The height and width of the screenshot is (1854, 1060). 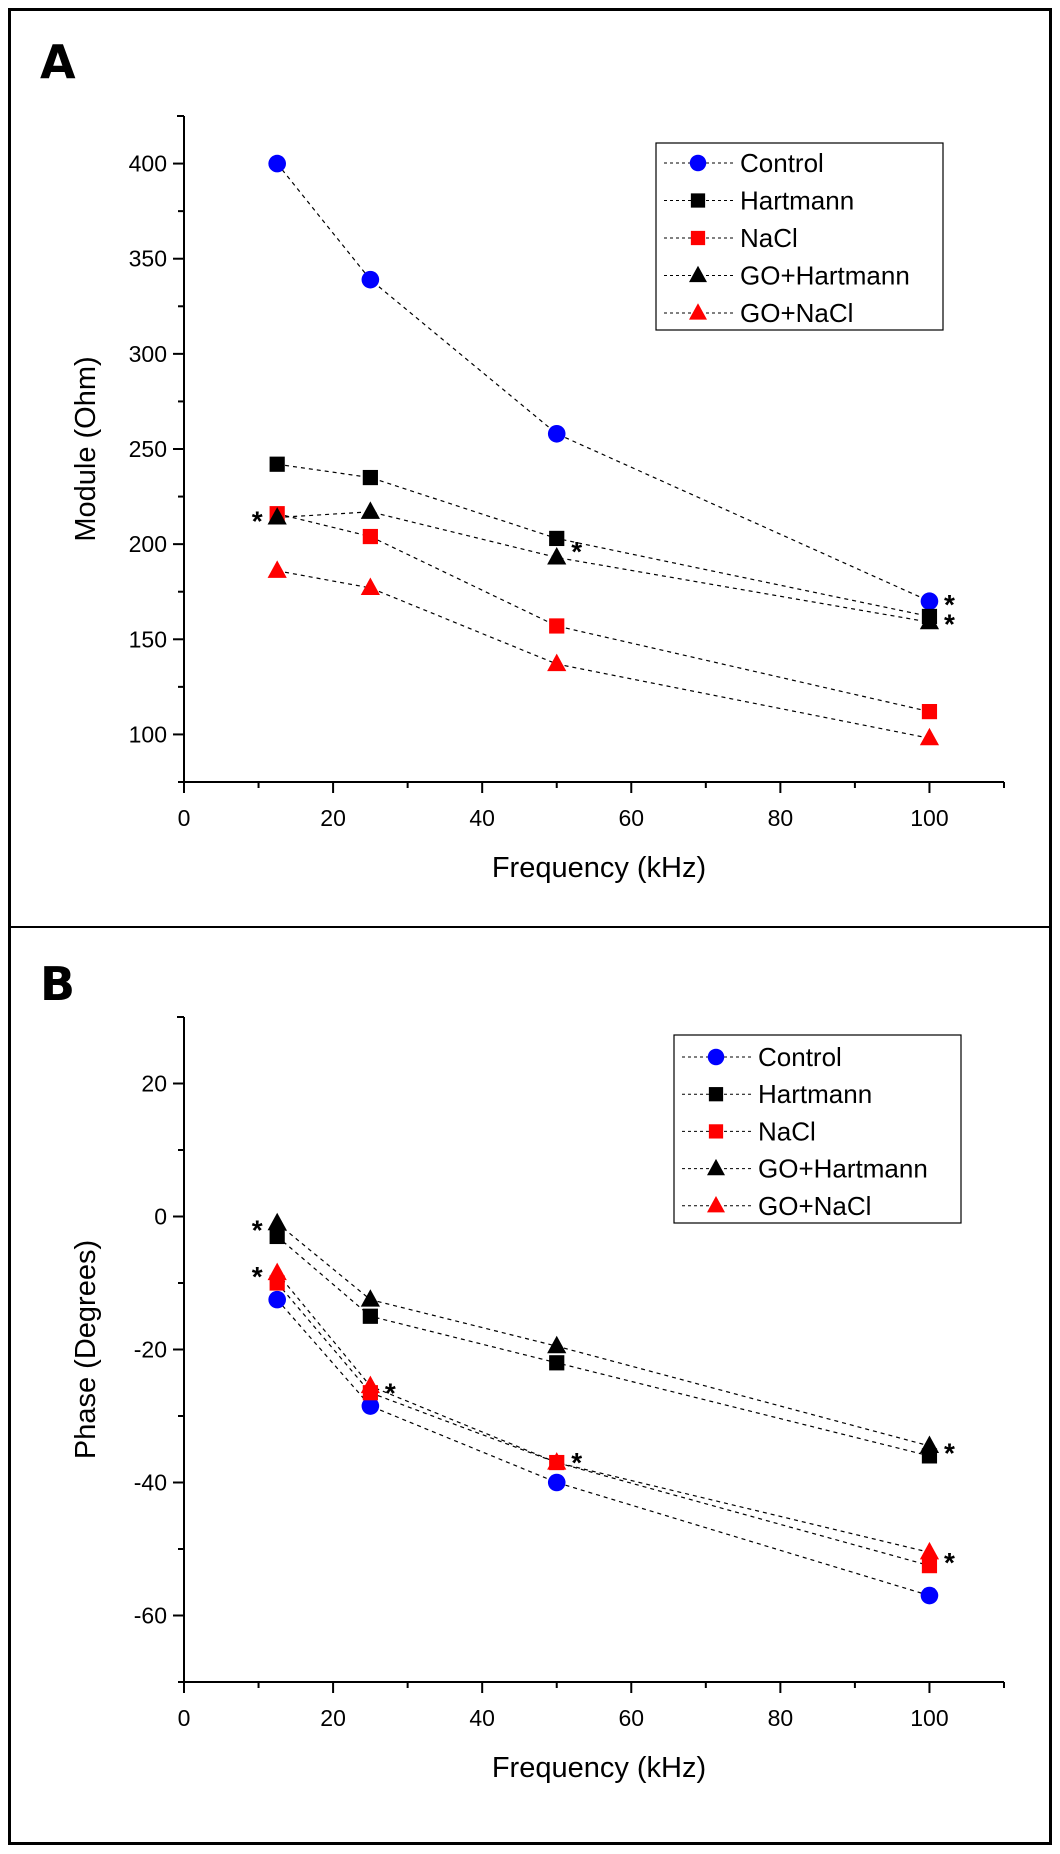 I want to click on panel-a-legend-label-control: Control, so click(x=782, y=163).